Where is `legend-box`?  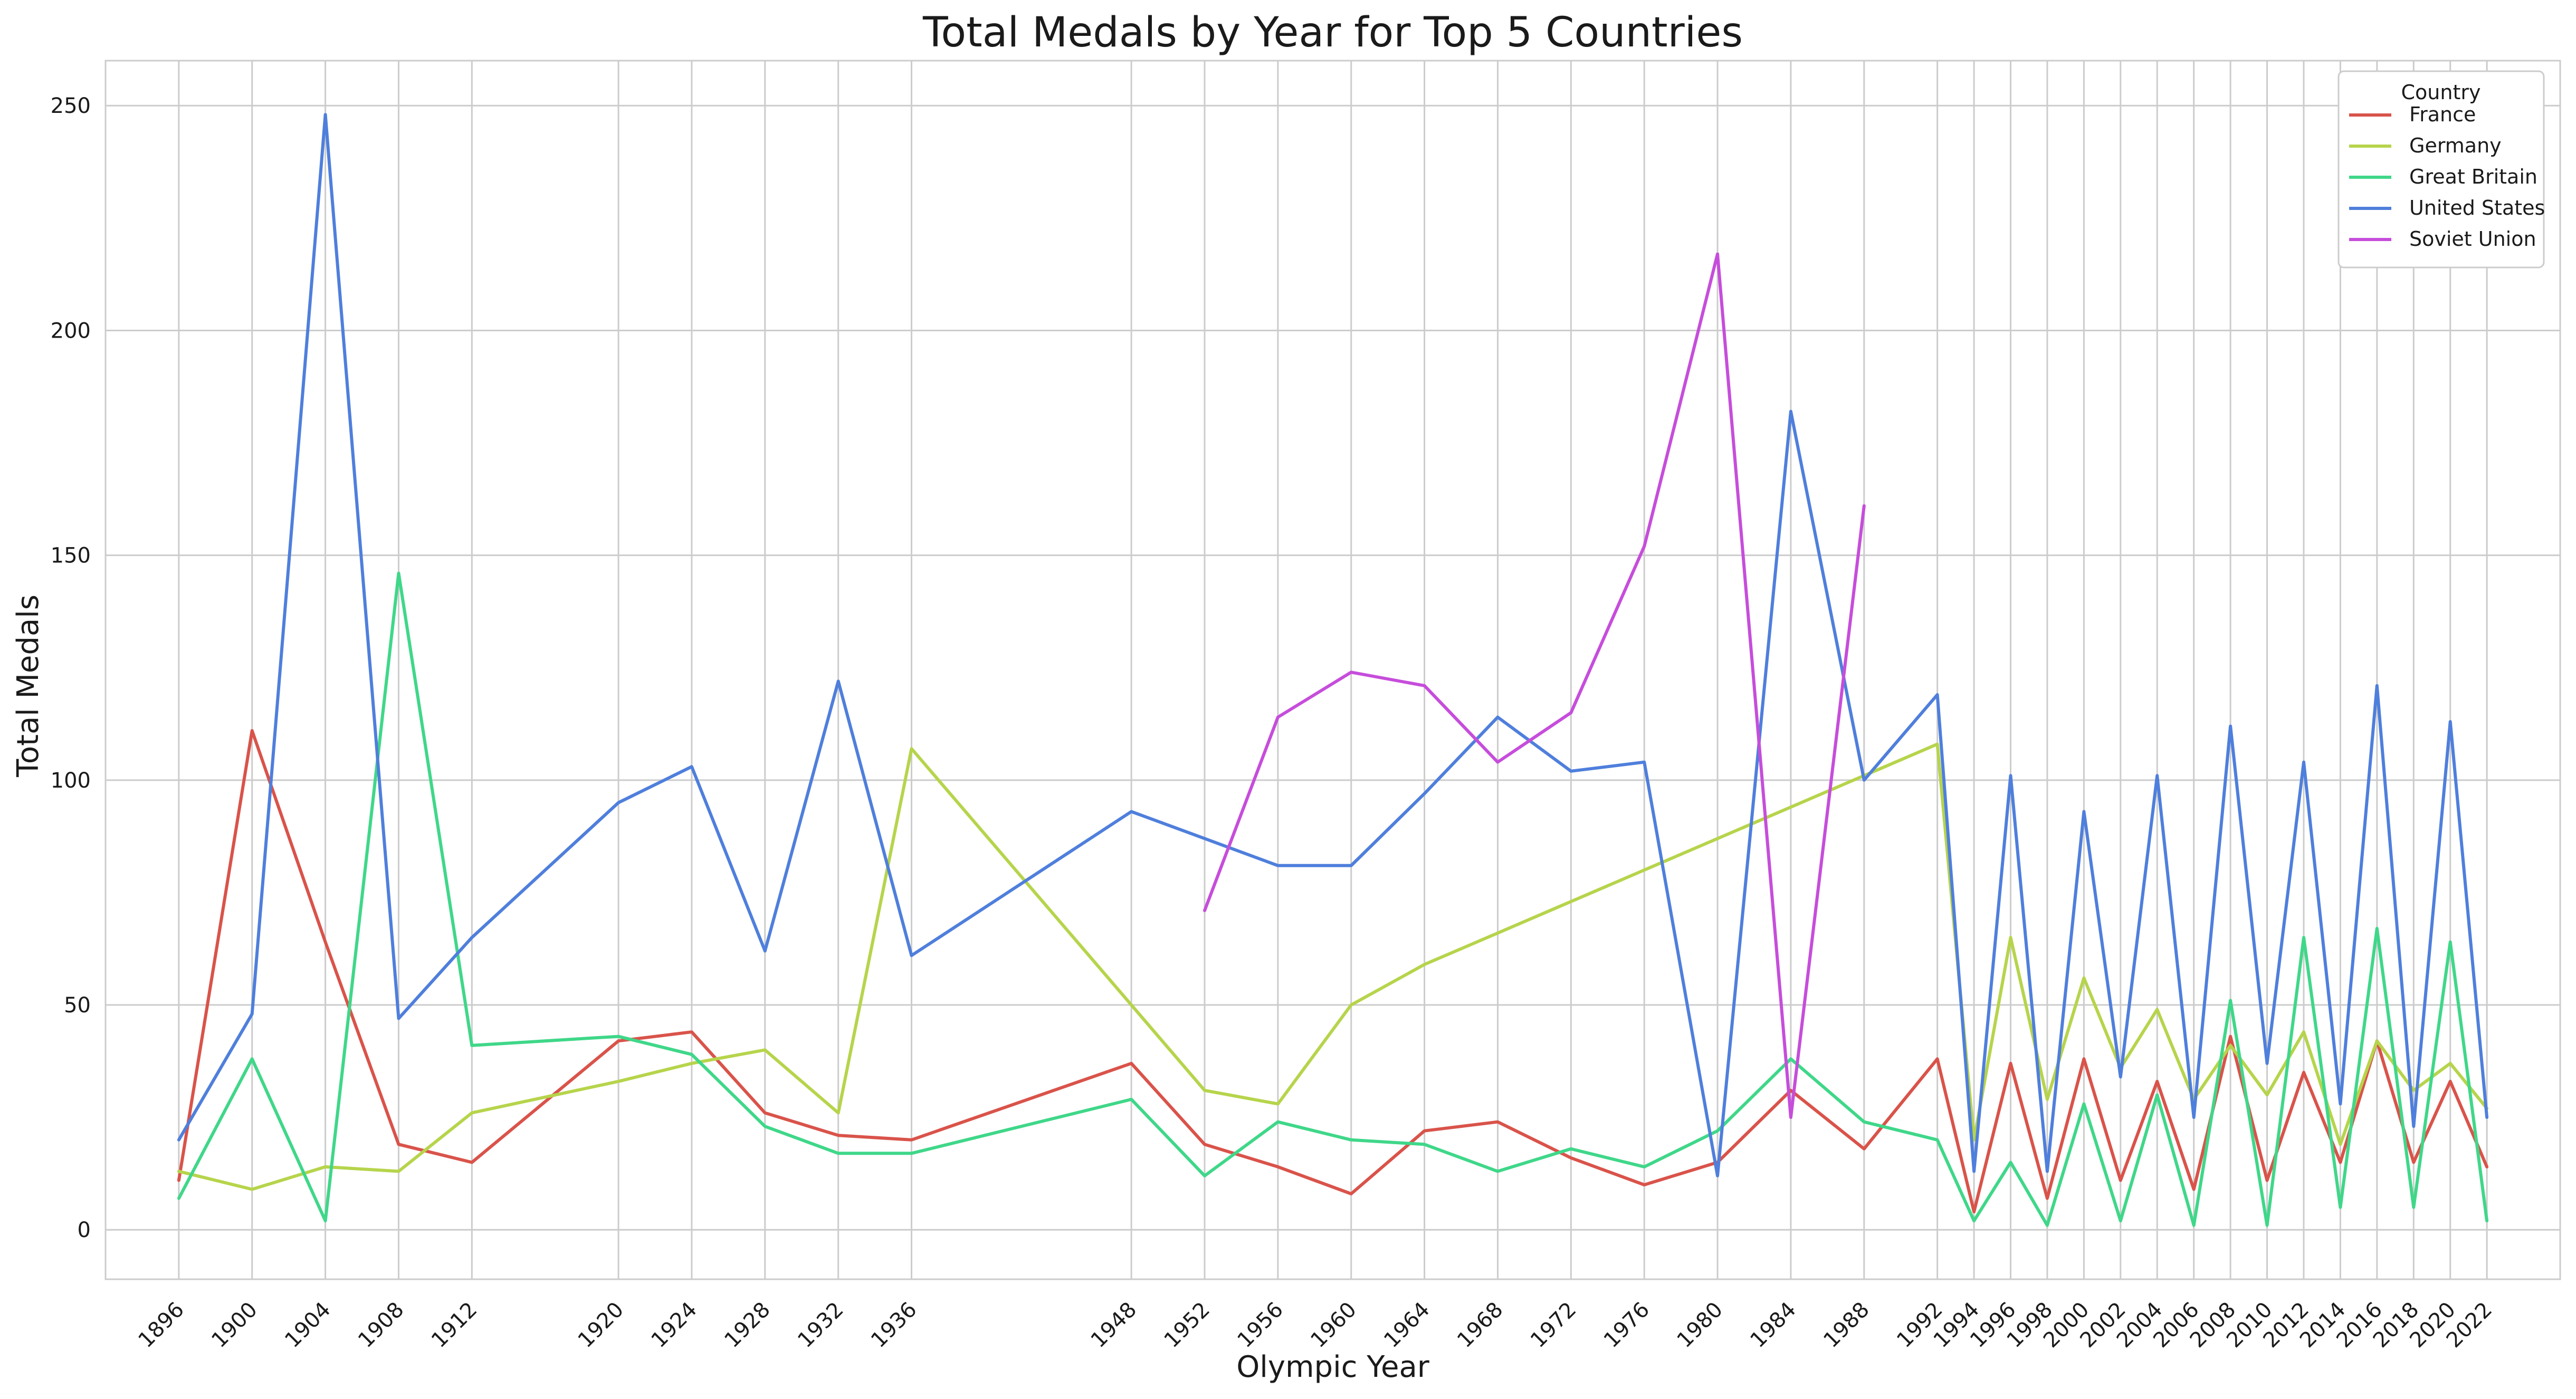 legend-box is located at coordinates (2441, 169).